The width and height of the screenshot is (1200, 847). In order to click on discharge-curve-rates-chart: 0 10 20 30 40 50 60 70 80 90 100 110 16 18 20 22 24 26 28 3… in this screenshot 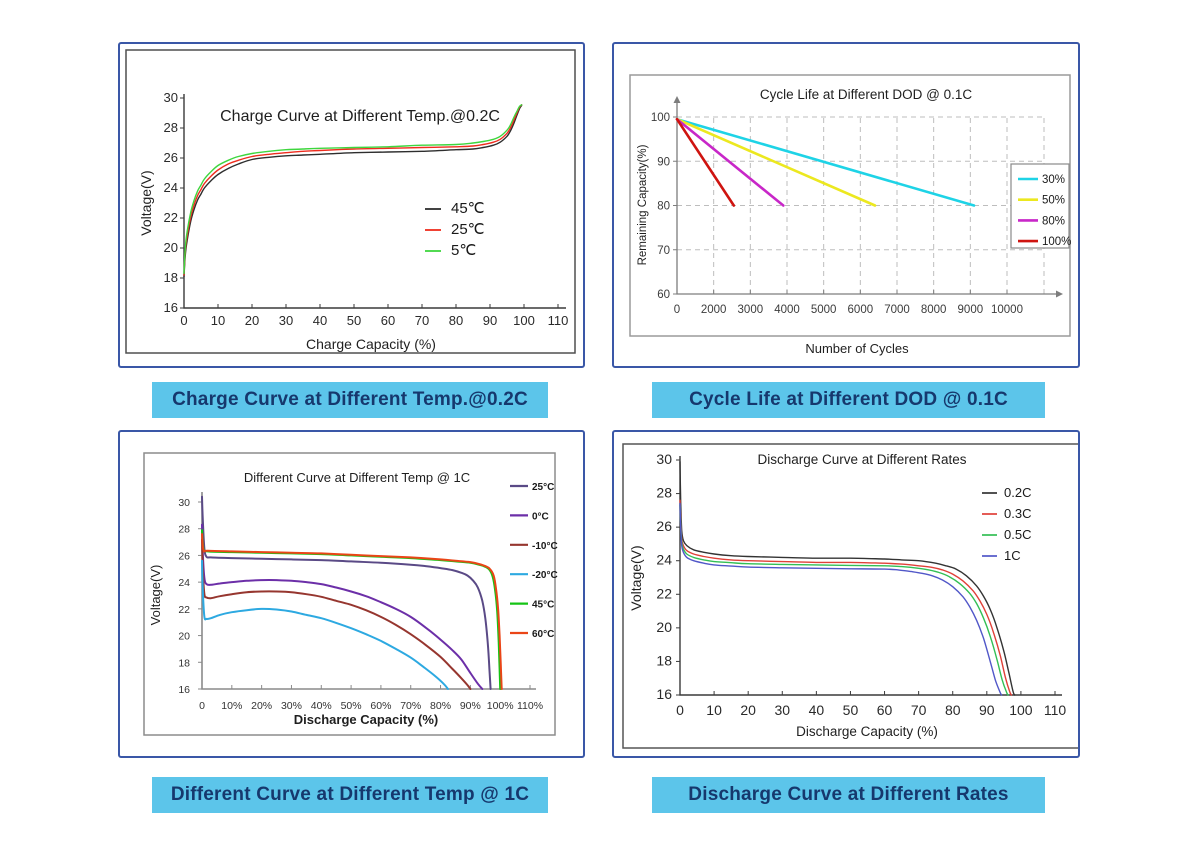, I will do `click(850, 596)`.